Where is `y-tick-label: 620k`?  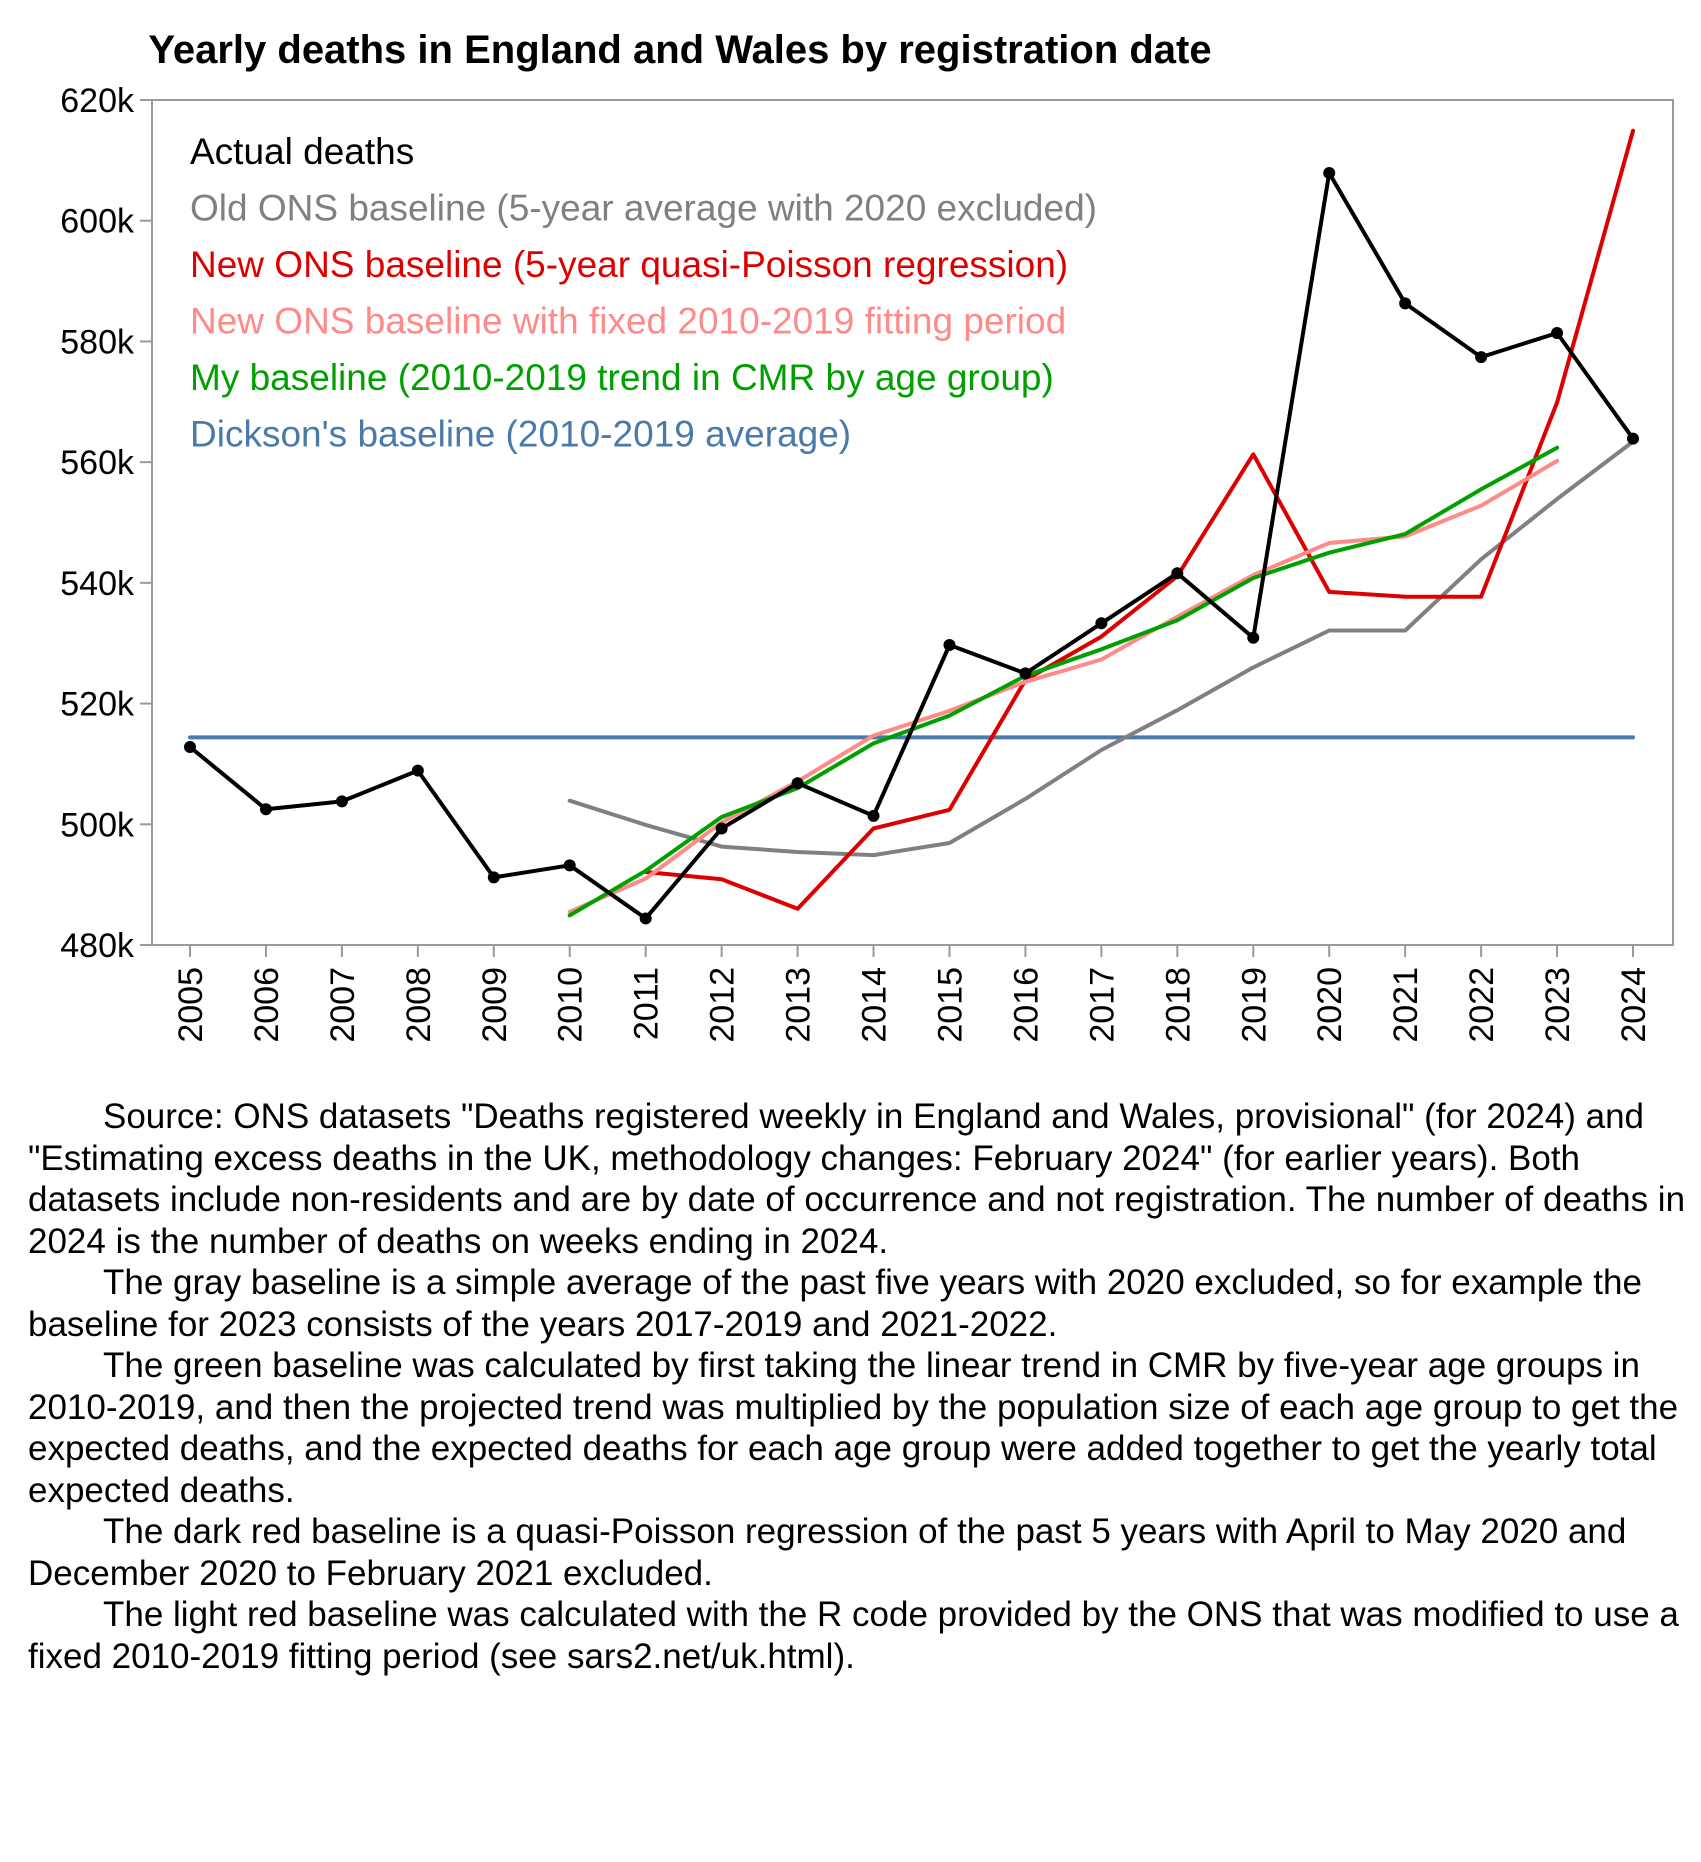
y-tick-label: 620k is located at coordinates (97, 101).